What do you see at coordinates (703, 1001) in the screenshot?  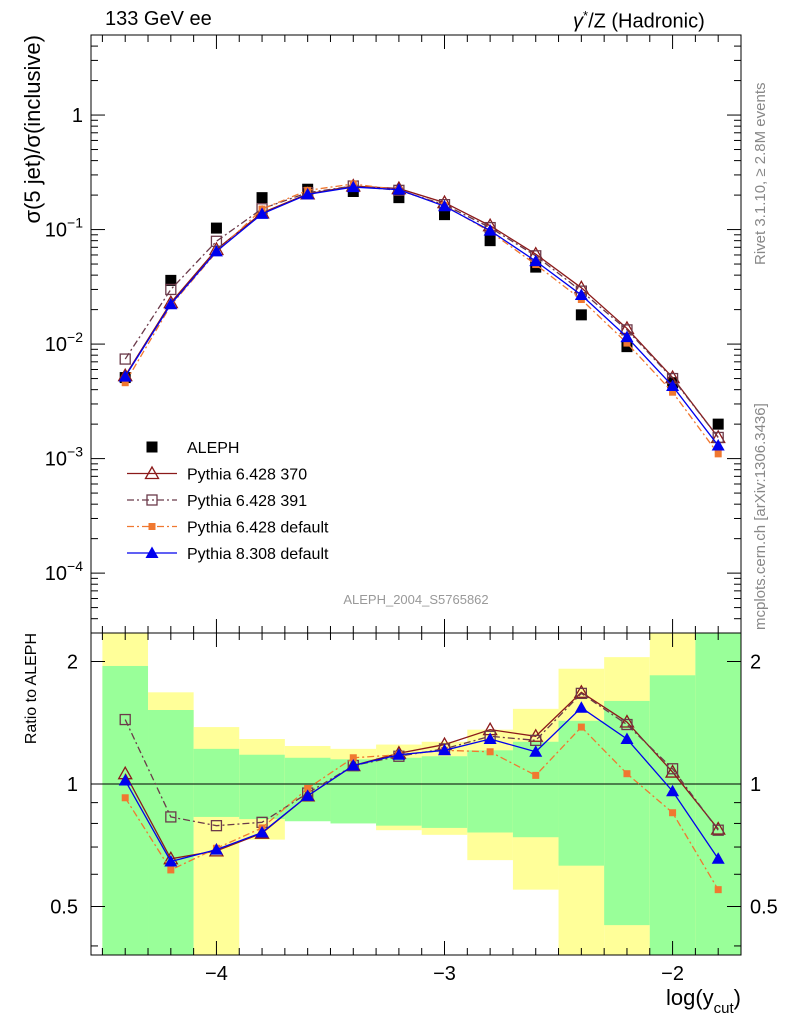 I see `x-axis-label: log(ycut)` at bounding box center [703, 1001].